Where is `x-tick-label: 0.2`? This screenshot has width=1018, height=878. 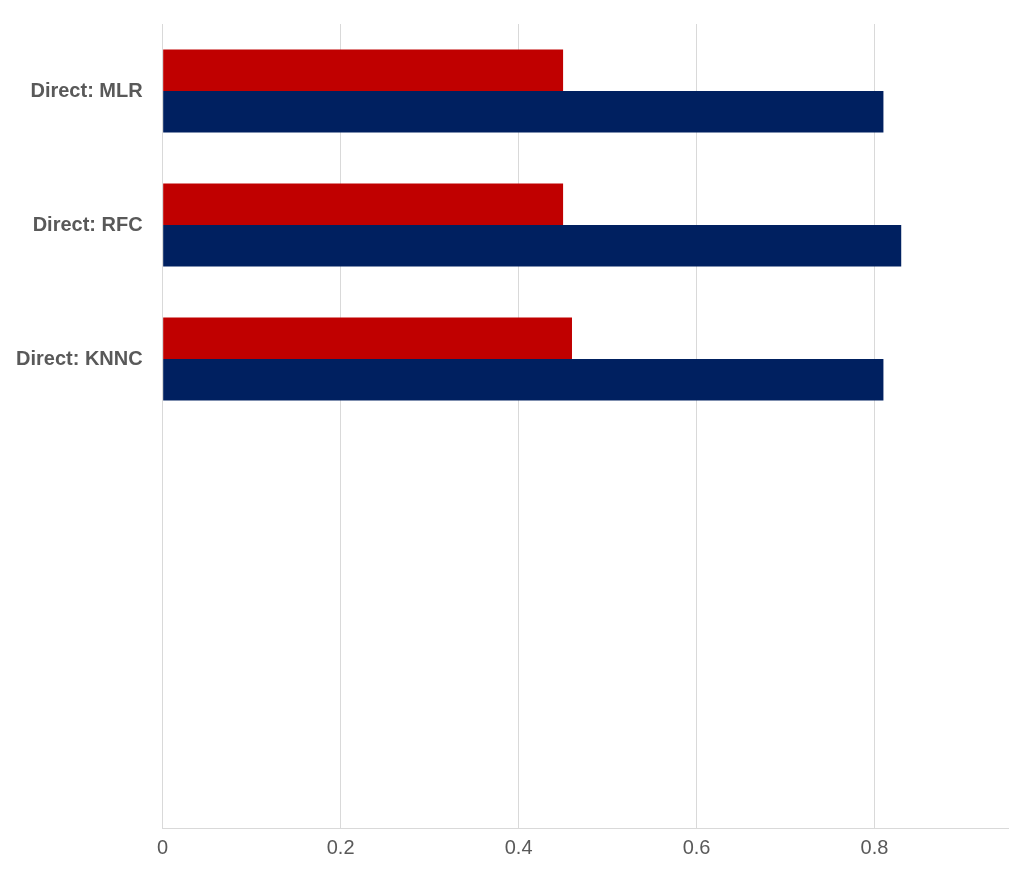
x-tick-label: 0.2 is located at coordinates (340, 846).